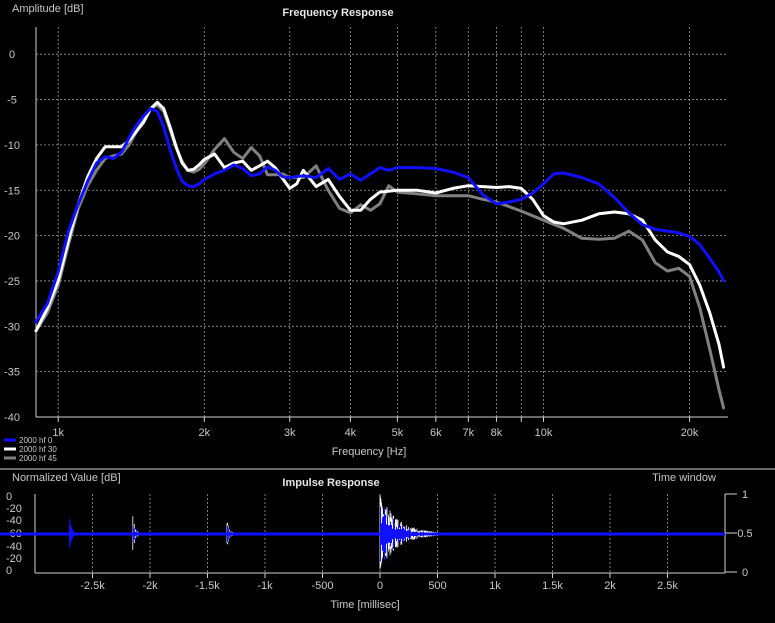 The image size is (775, 623). What do you see at coordinates (204, 433) in the screenshot?
I see `fr-x-tick-label: 2k` at bounding box center [204, 433].